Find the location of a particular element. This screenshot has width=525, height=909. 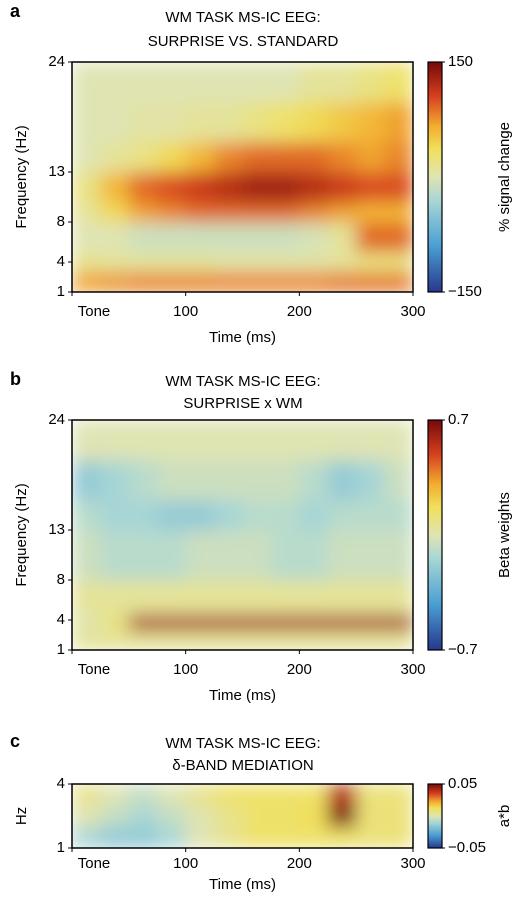

y-tick-label: 1 is located at coordinates (61, 649).